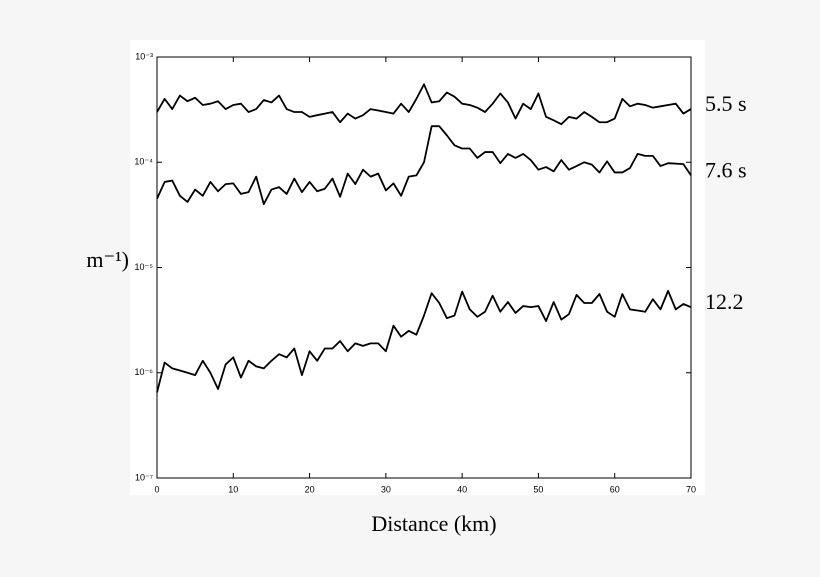 The width and height of the screenshot is (820, 577). Describe the element at coordinates (726, 169) in the screenshot. I see `series-label: 7.6 s` at that location.